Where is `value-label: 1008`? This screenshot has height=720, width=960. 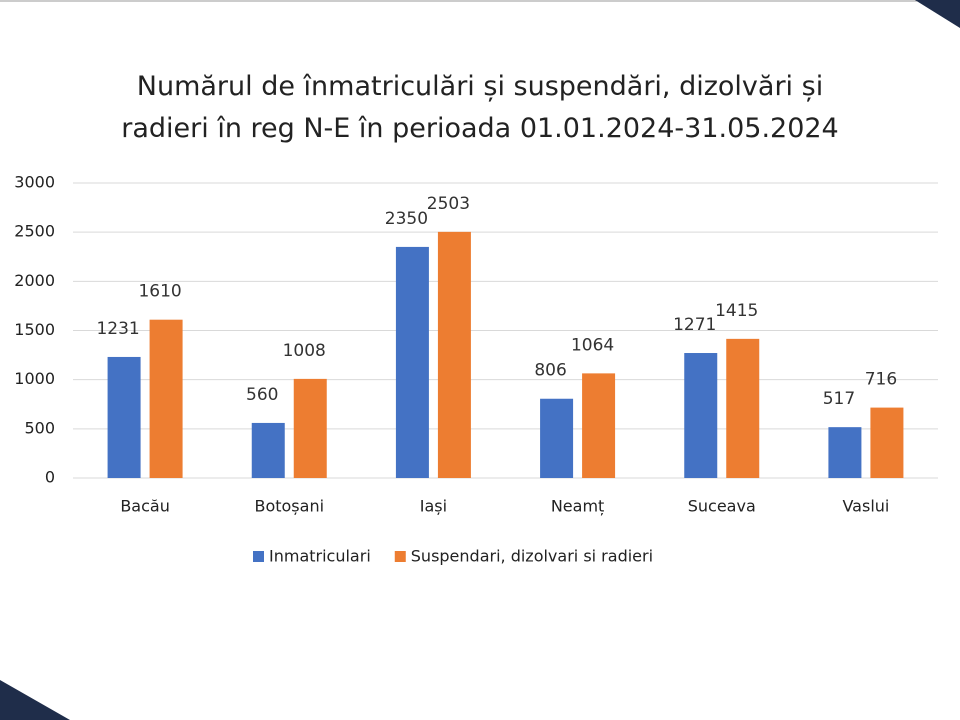
value-label: 1008 is located at coordinates (304, 351).